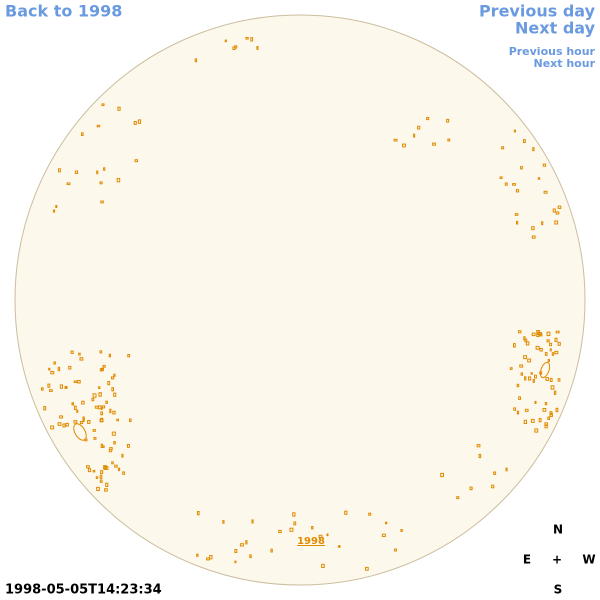 This screenshot has width=600, height=600. I want to click on back-link: Back to 1998, so click(63, 11).